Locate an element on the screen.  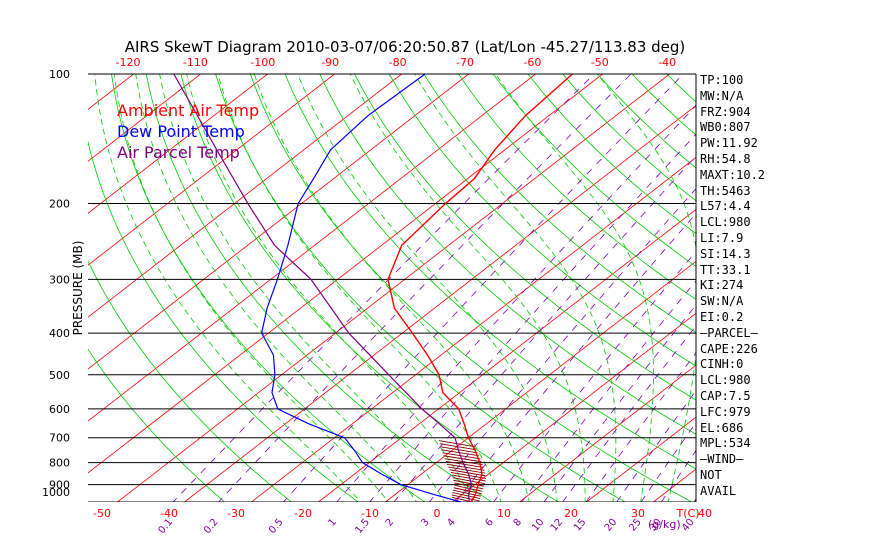
pressure-tick-label: 900 is located at coordinates (59, 485).